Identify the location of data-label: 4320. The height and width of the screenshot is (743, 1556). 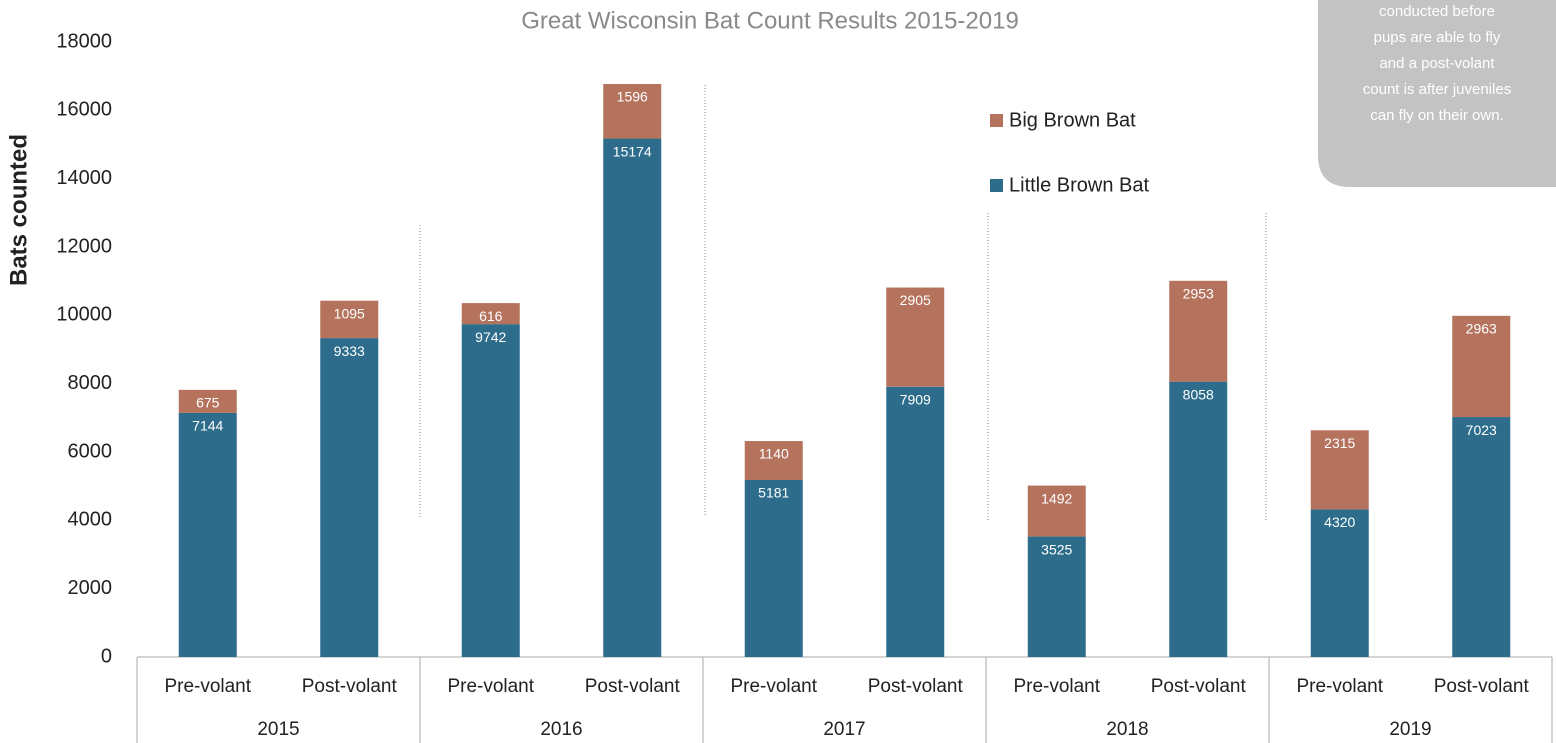
(1339, 522).